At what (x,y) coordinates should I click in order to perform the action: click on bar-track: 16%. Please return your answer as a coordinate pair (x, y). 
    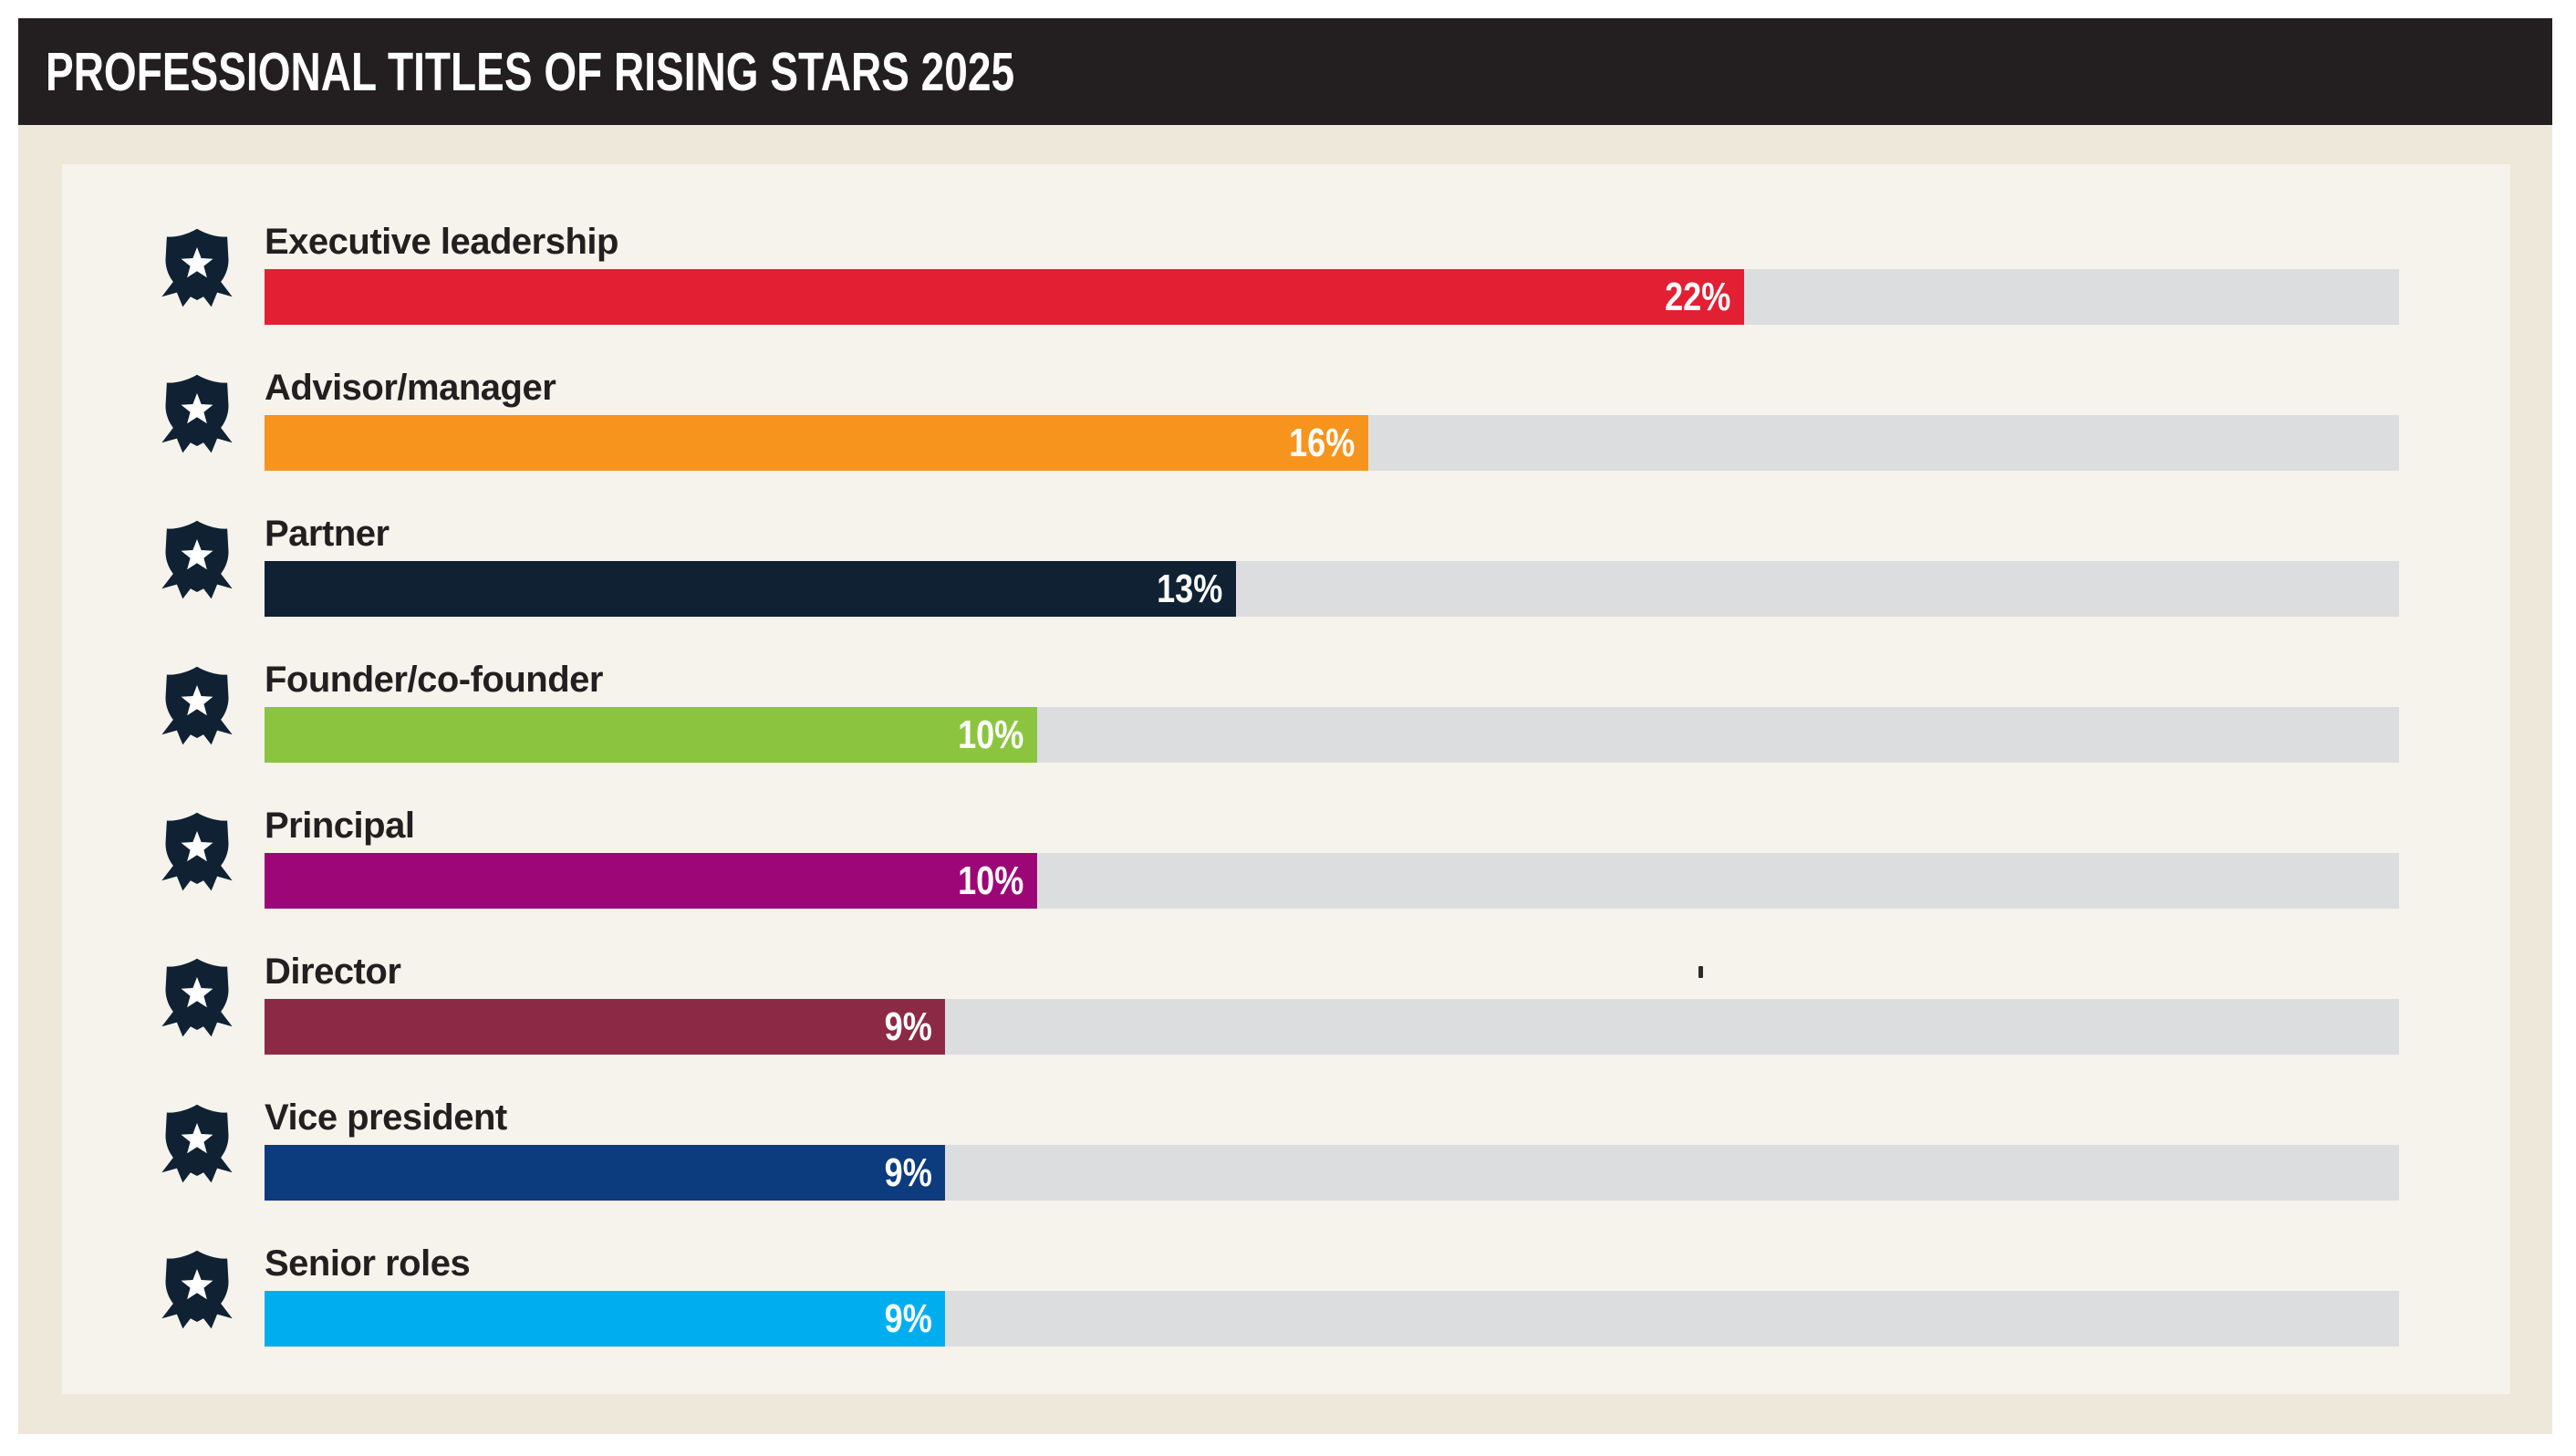
    Looking at the image, I should click on (1332, 443).